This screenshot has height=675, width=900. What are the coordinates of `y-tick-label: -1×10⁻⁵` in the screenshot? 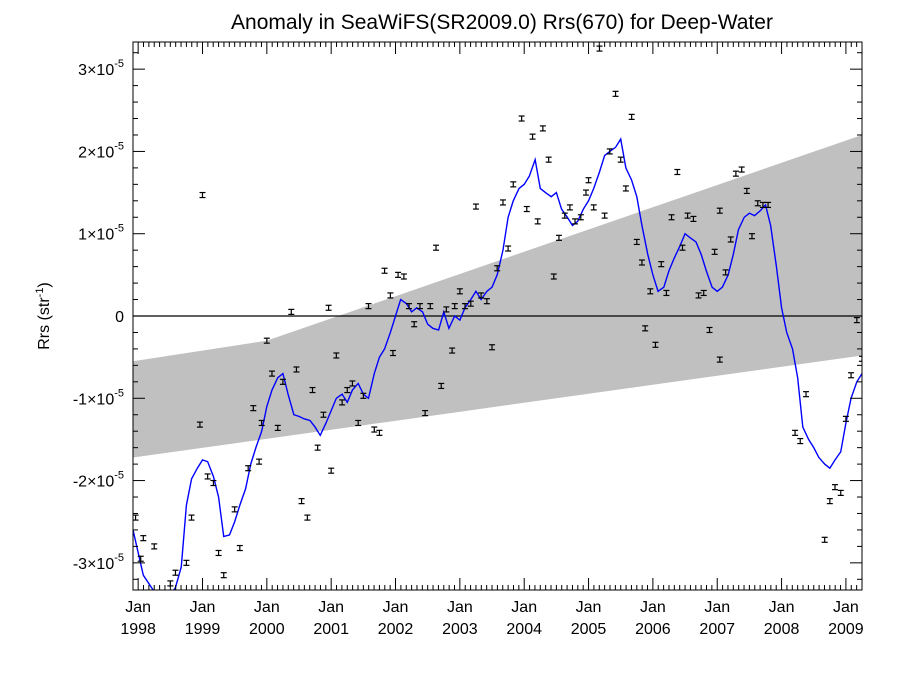 It's located at (98, 397).